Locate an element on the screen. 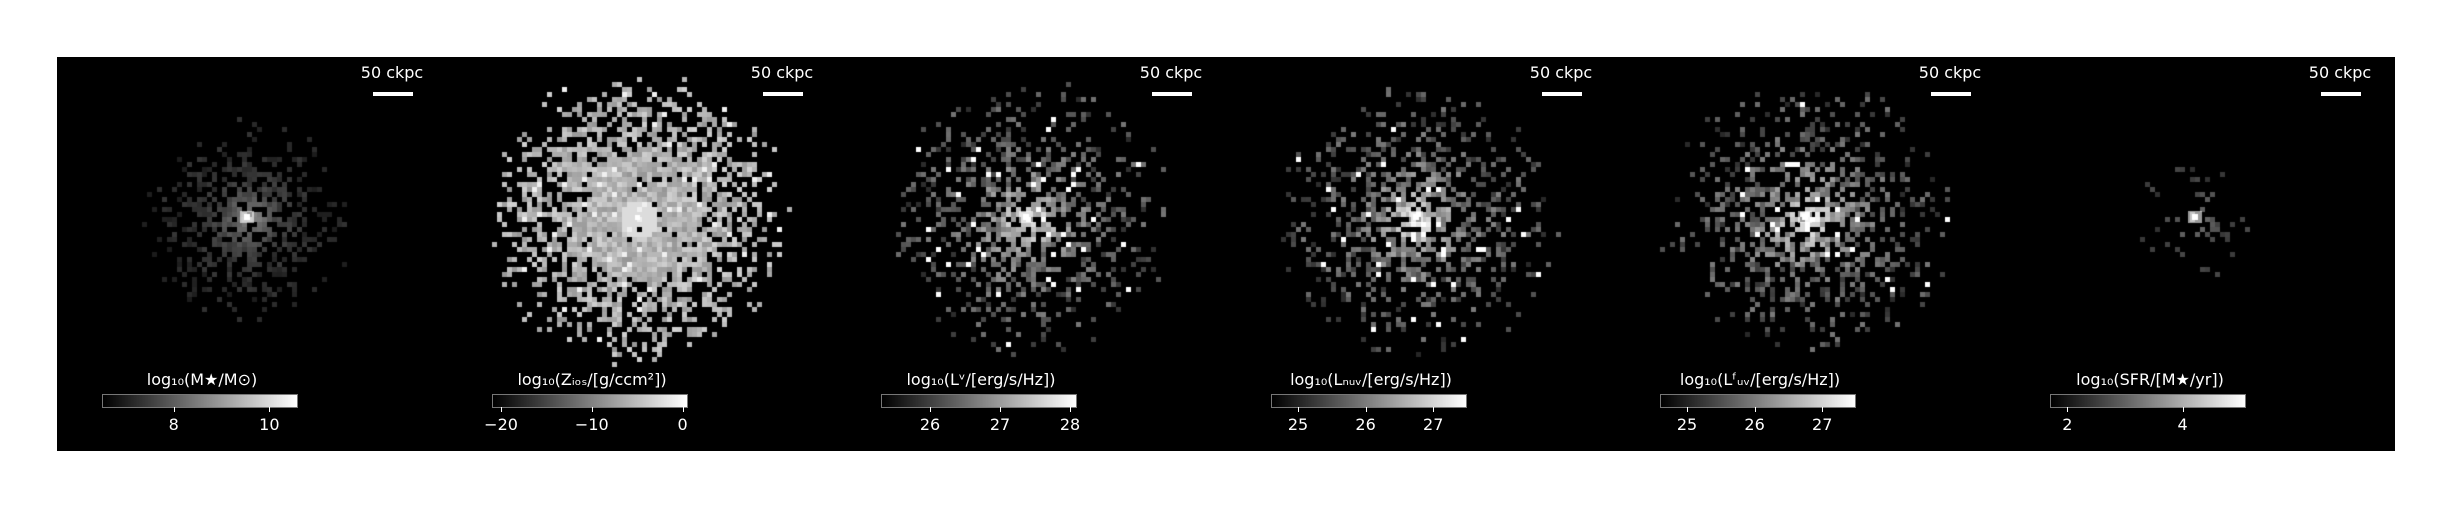 The height and width of the screenshot is (507, 2444). map-panel-lum_nuv: 50 ckpc log₁₀(Lₙᵤᵥ/[erg/s/Hz]) 25 26 27 is located at coordinates (1420, 254).